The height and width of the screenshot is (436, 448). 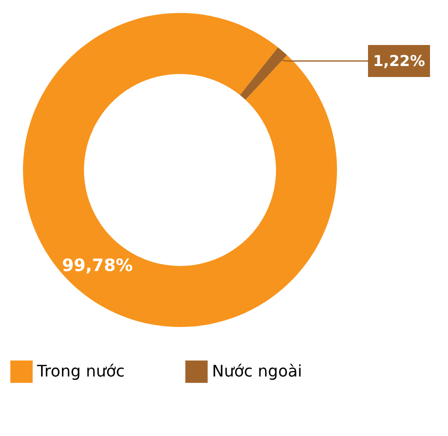 I want to click on legend-label: Trong nước, so click(x=80, y=371).